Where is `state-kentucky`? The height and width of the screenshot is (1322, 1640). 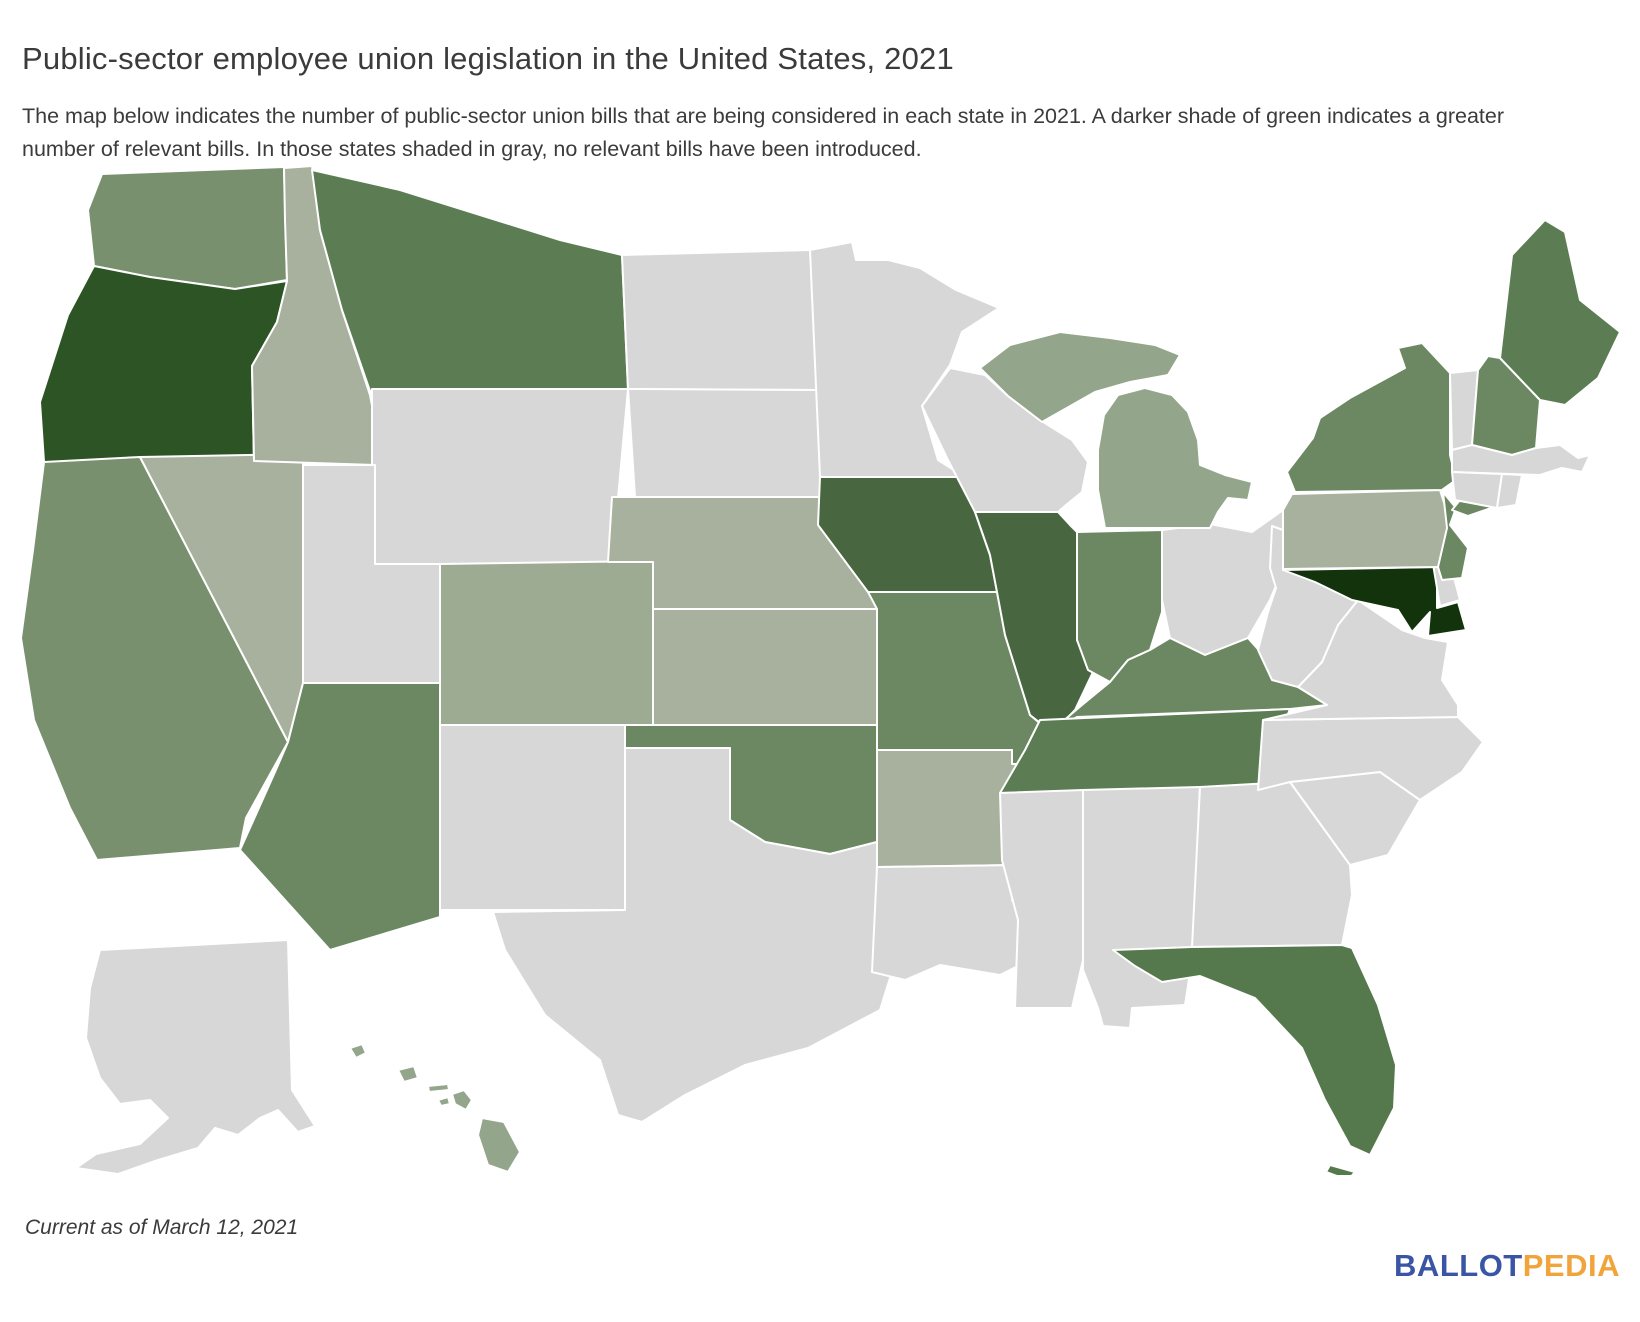
state-kentucky is located at coordinates (1191, 683).